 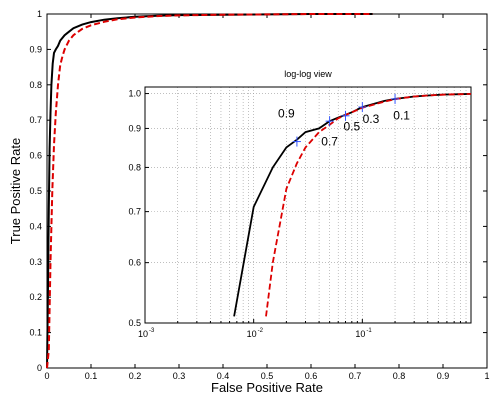 I want to click on x-tick-label: 0.6, so click(x=311, y=376).